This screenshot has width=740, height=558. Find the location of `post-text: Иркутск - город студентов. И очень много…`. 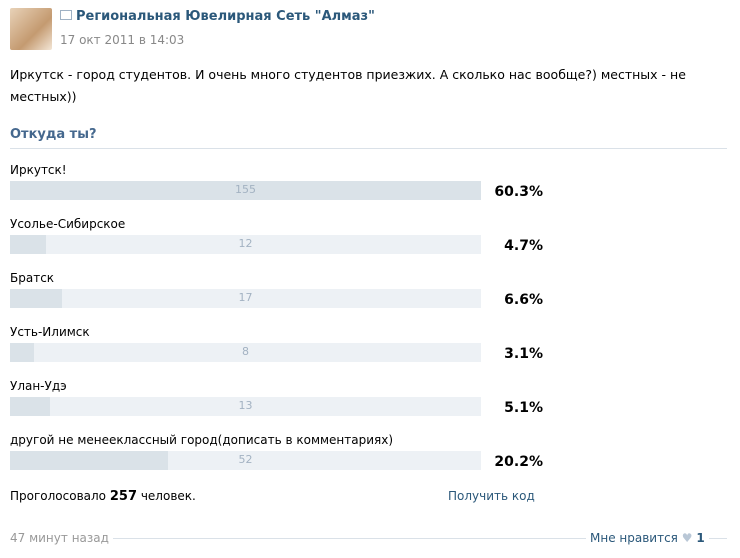

post-text: Иркутск - город студентов. И очень много… is located at coordinates (348, 85).